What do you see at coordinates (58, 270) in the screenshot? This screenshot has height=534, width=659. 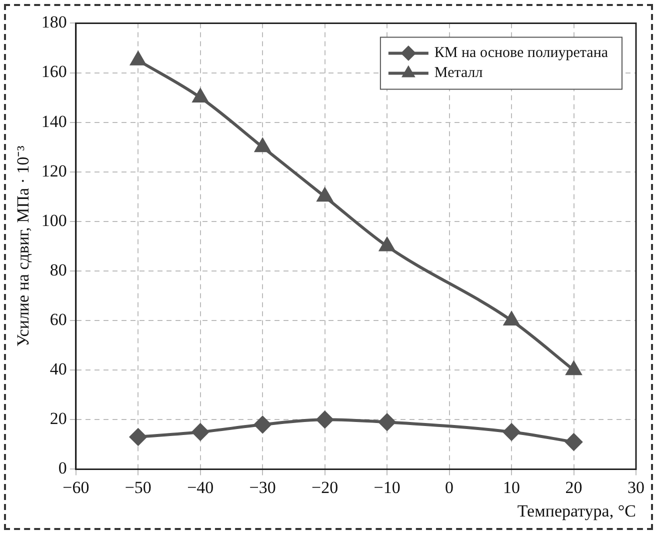 I see `y-tick-label: 80` at bounding box center [58, 270].